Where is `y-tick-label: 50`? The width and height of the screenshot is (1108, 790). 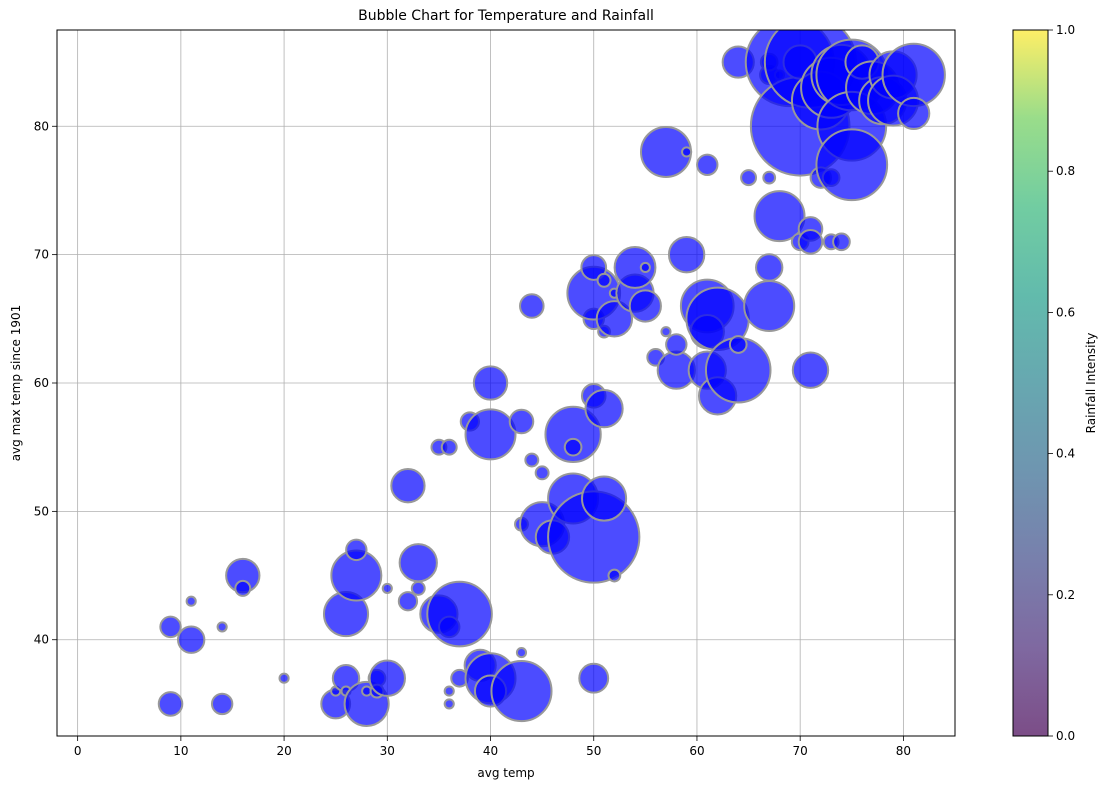
y-tick-label: 50 is located at coordinates (41, 511).